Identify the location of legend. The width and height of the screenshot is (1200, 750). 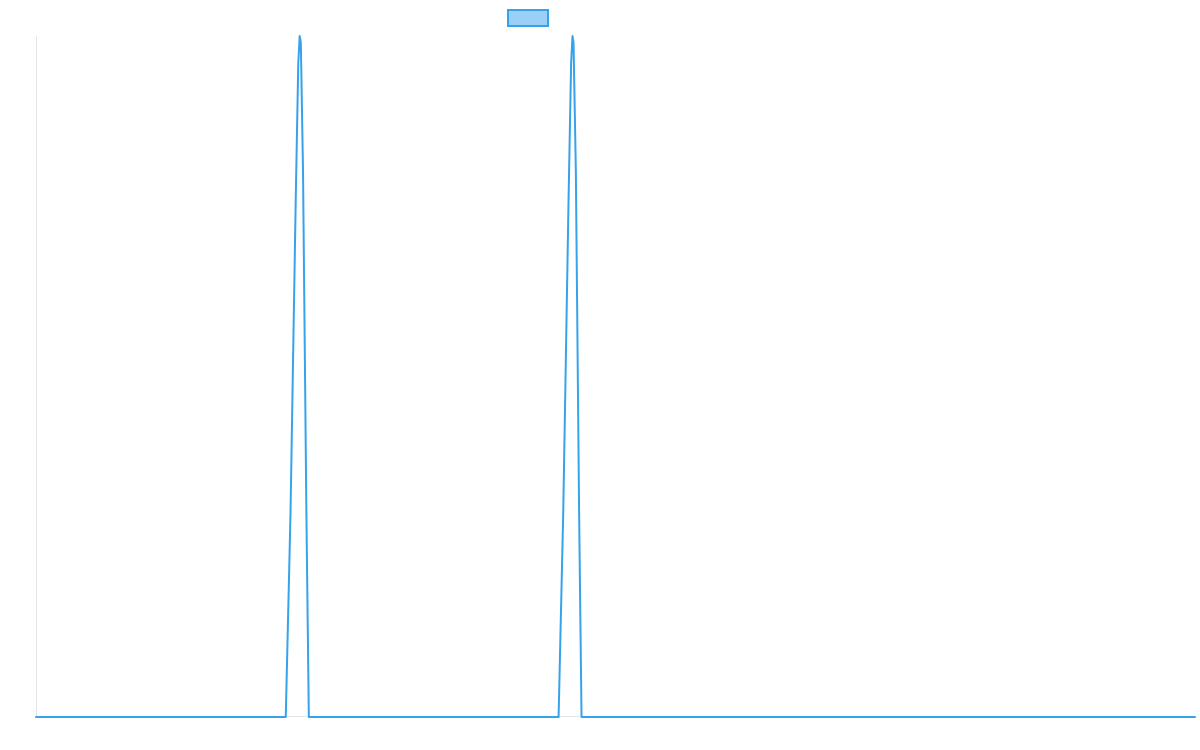
(528, 18).